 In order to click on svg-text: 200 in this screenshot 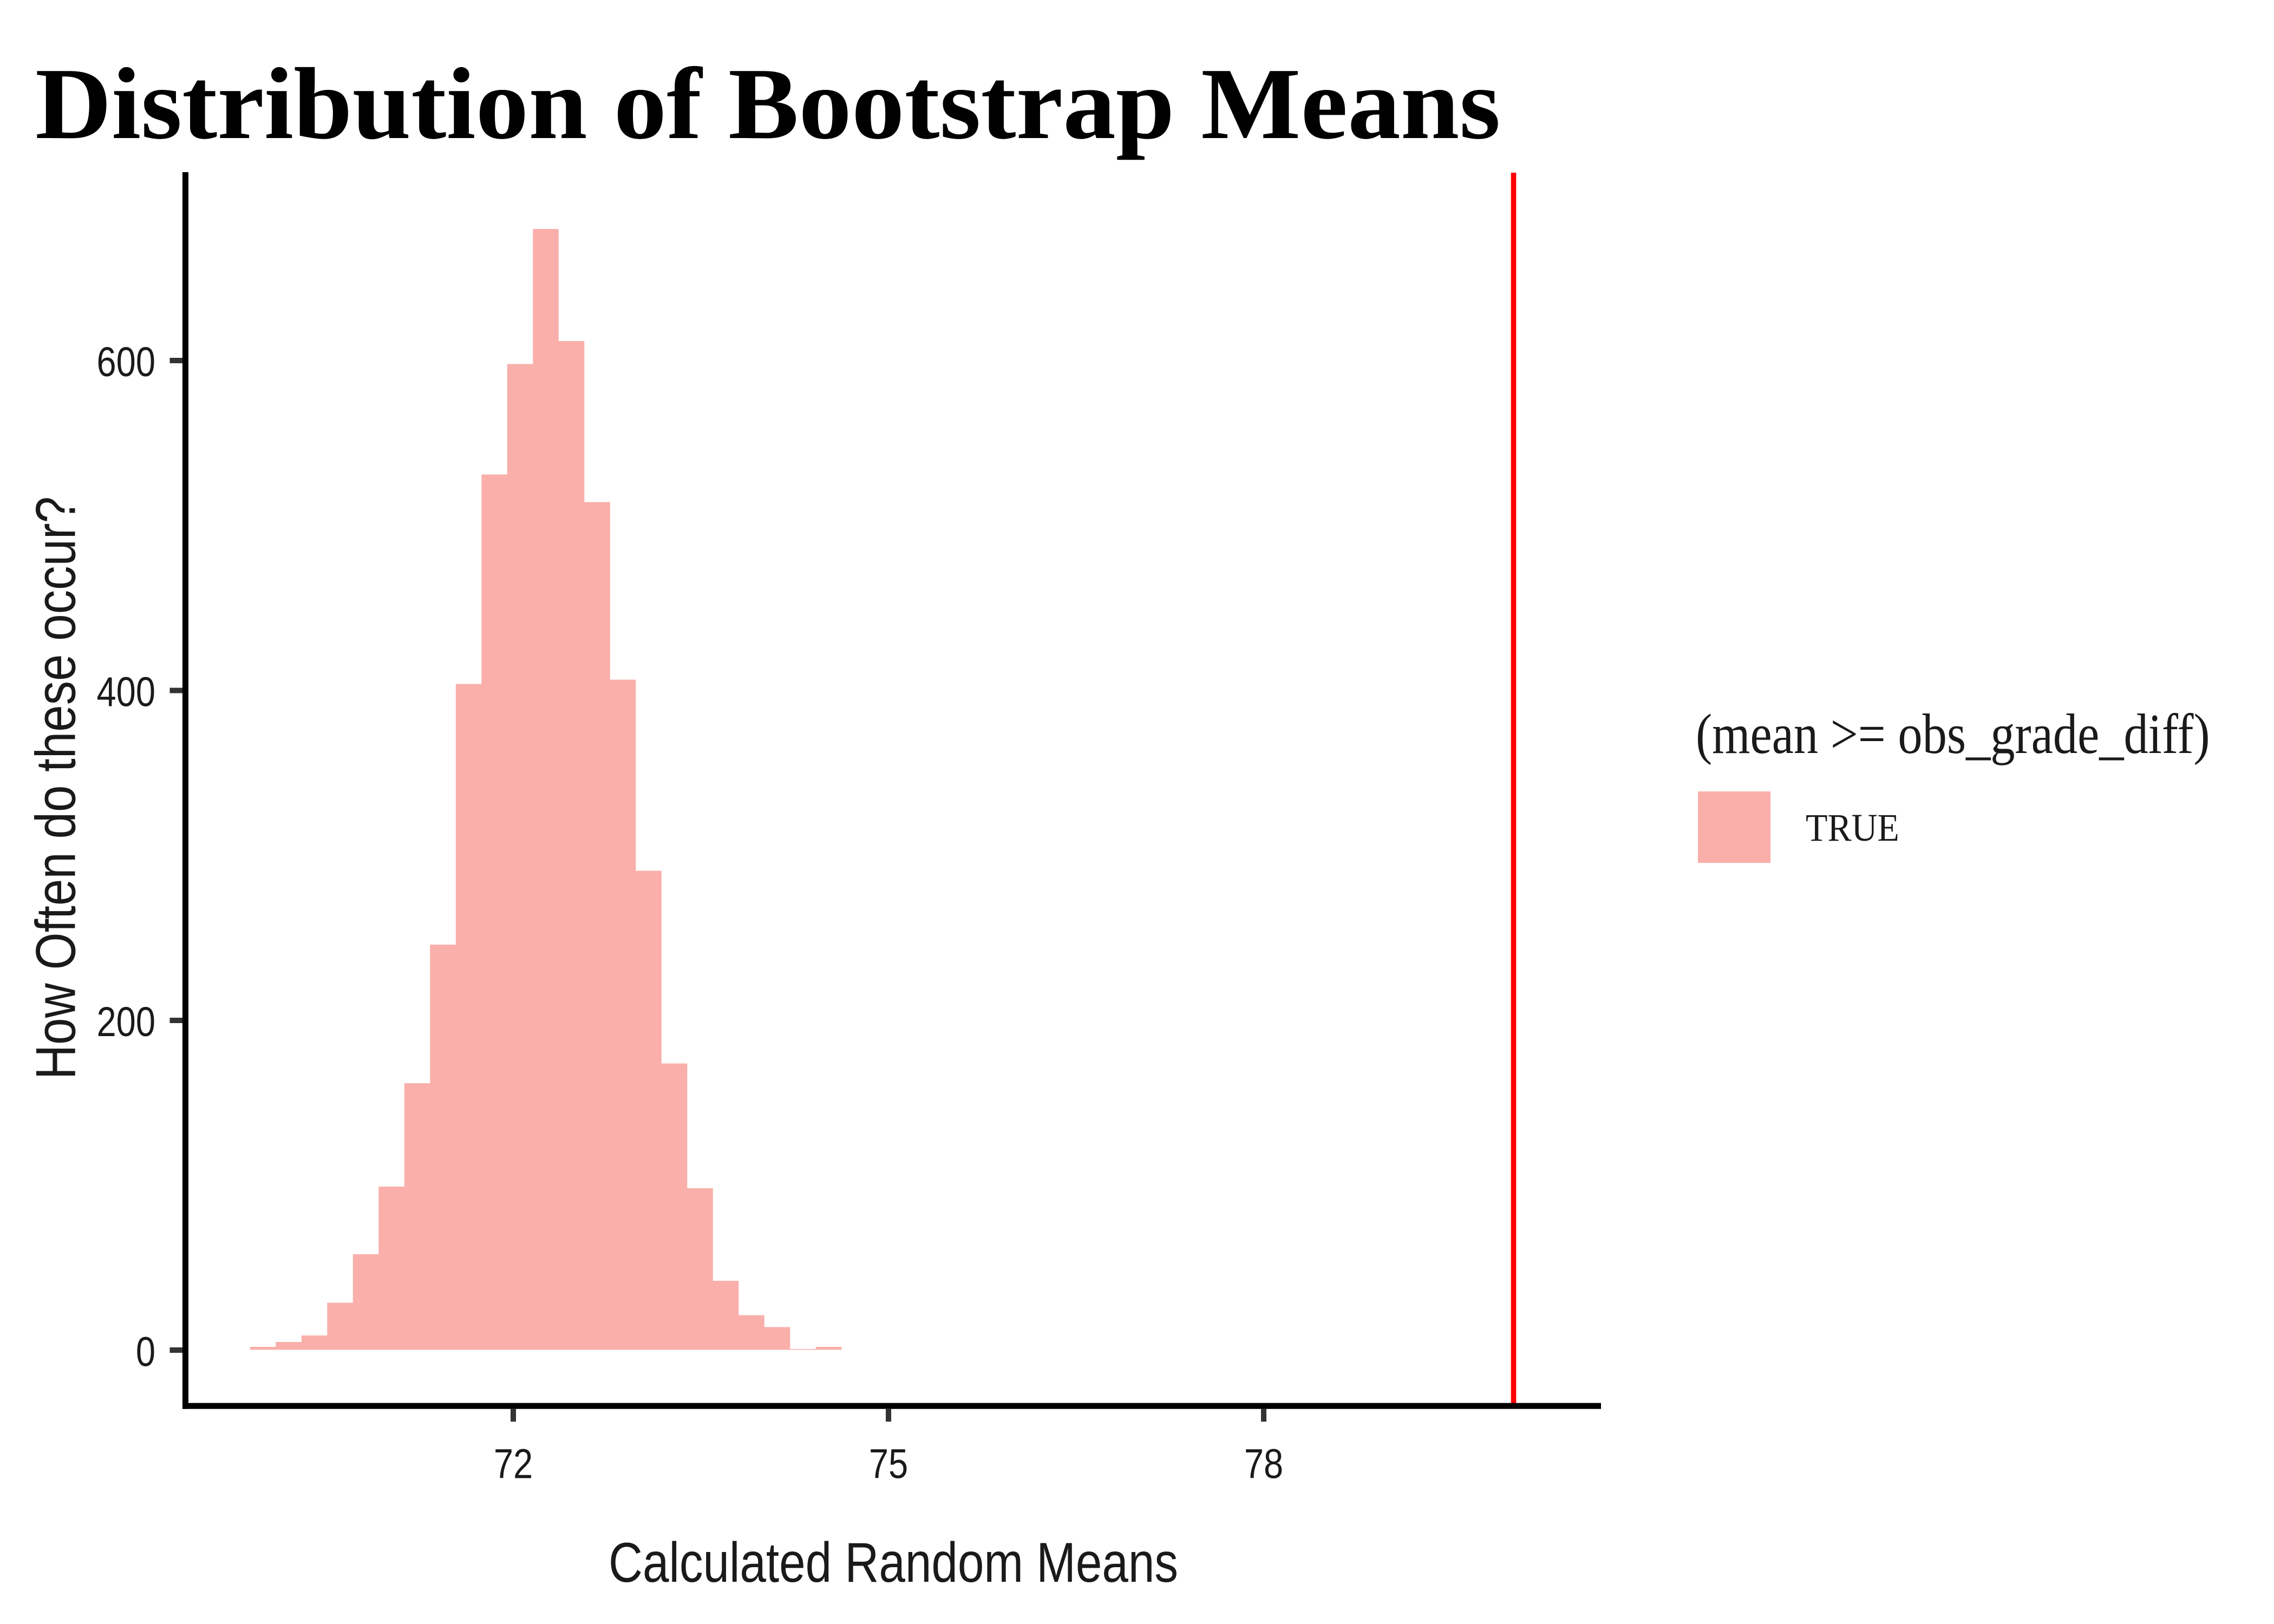, I will do `click(126, 1022)`.